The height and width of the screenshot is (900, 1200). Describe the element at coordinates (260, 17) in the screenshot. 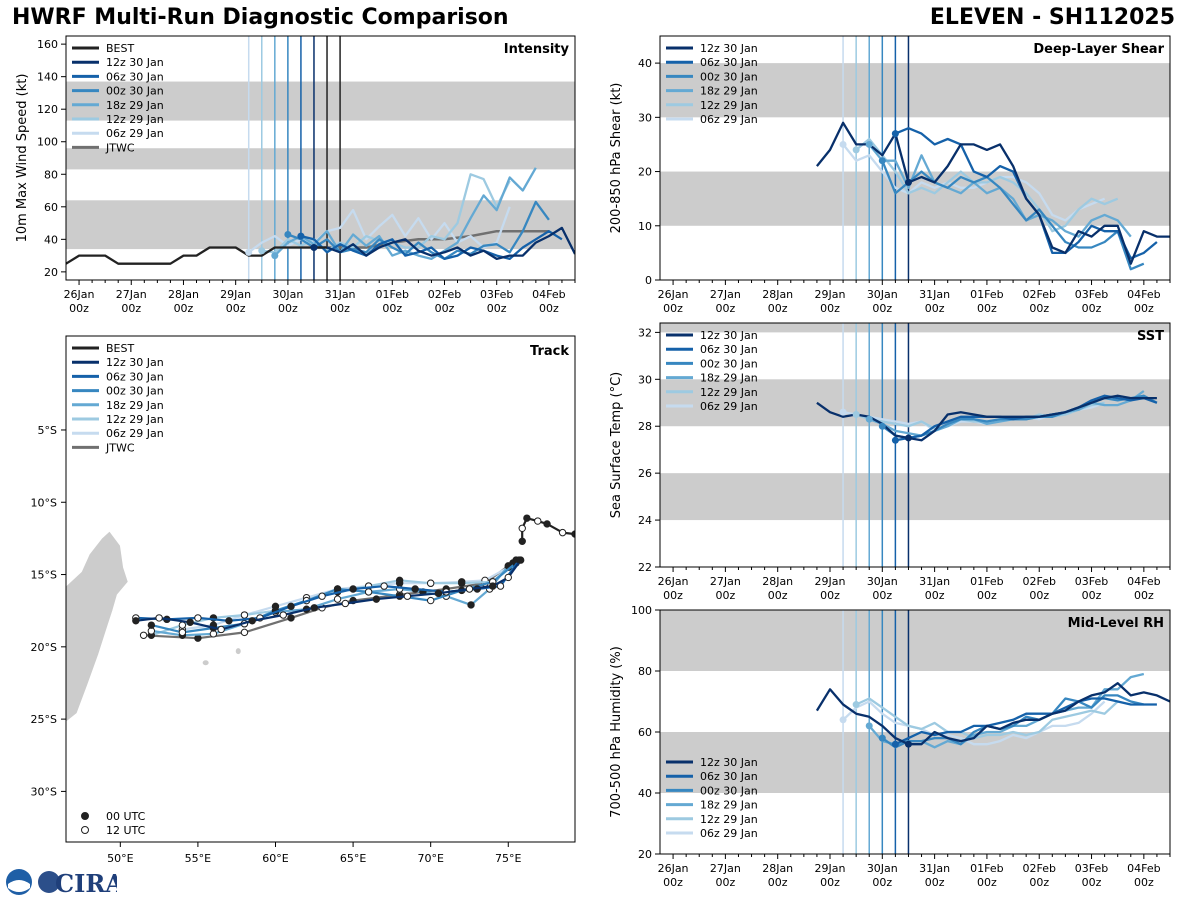

I see `page-title: HWRF Multi-Run Diagnostic Comparison` at that location.